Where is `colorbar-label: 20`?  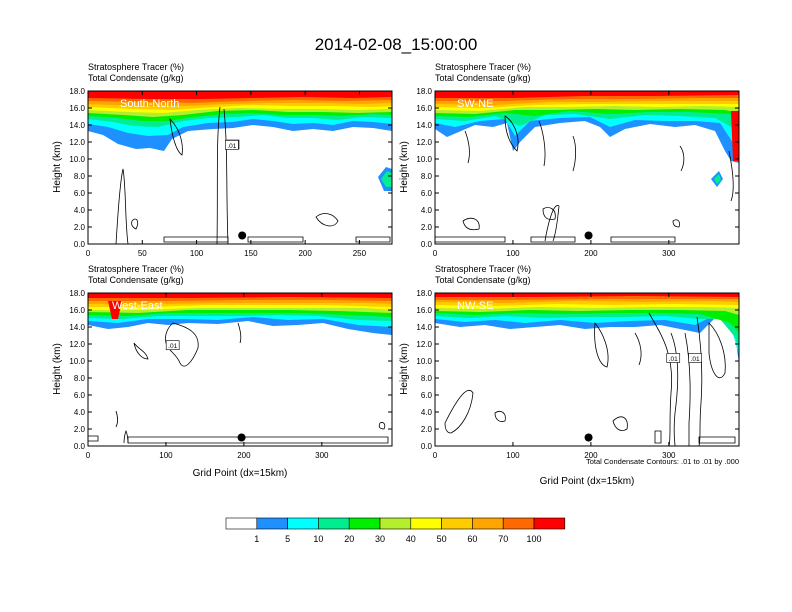 colorbar-label: 20 is located at coordinates (349, 539).